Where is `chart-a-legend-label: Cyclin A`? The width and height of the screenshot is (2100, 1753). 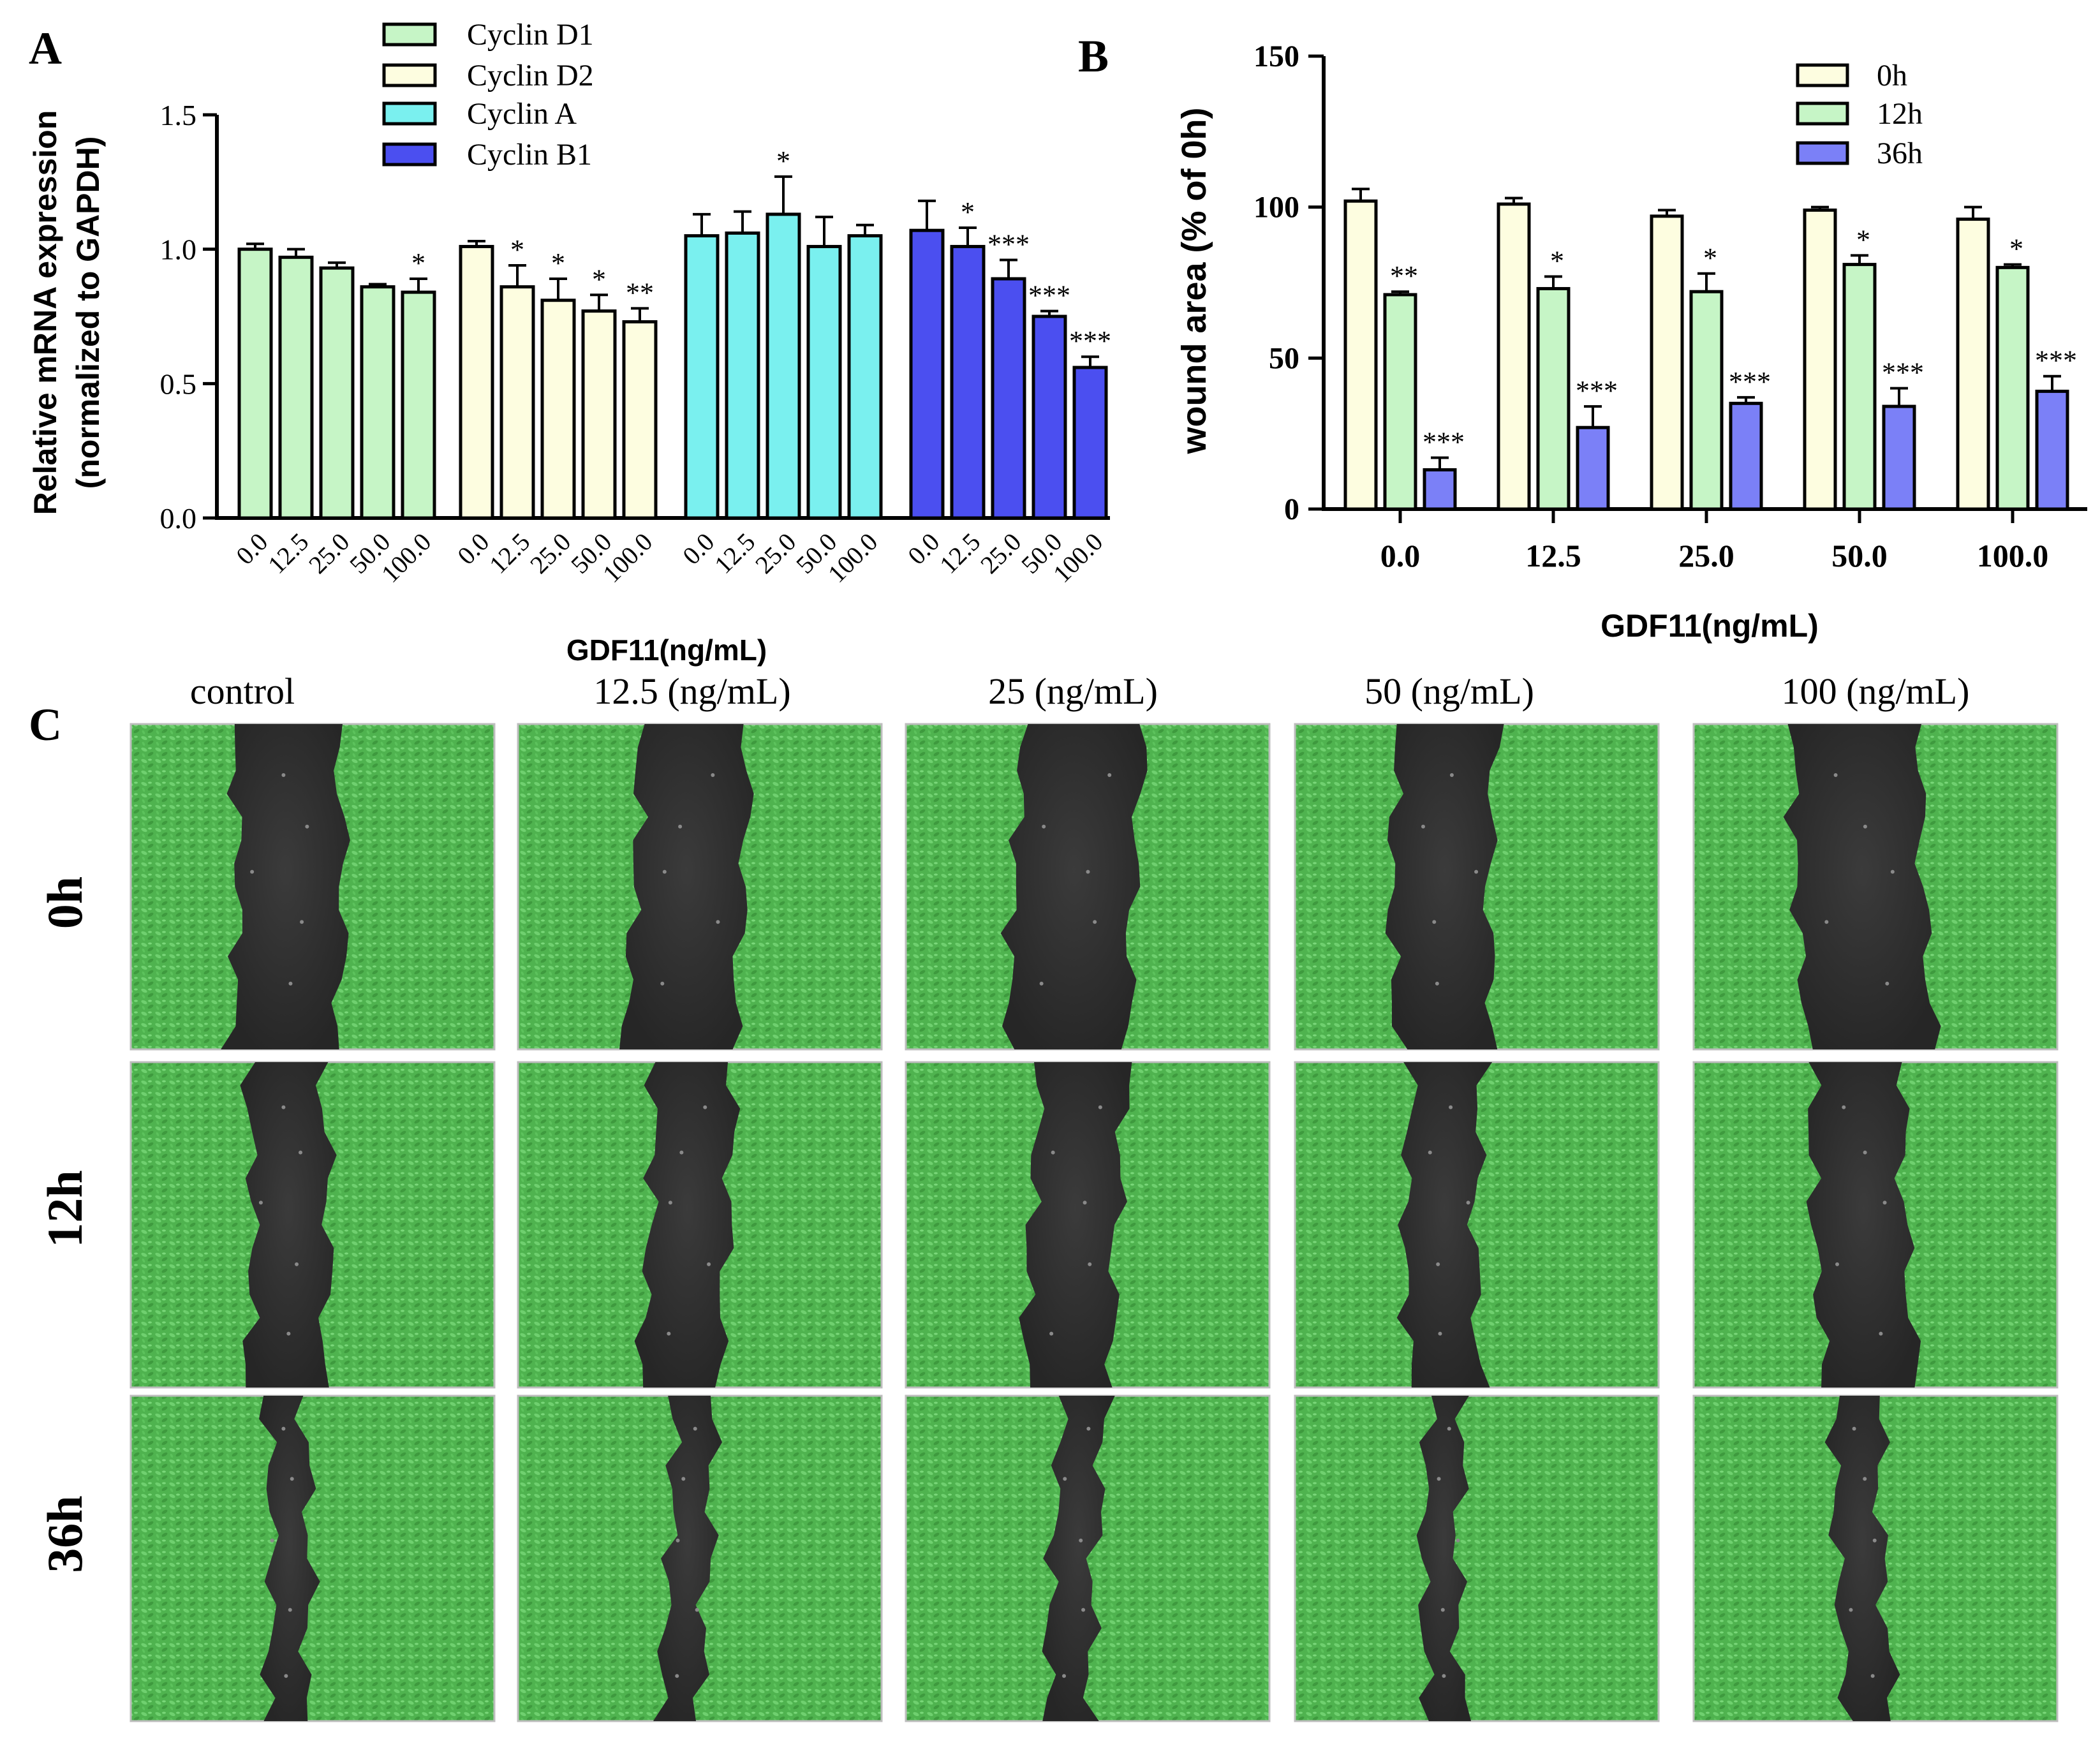 chart-a-legend-label: Cyclin A is located at coordinates (522, 114).